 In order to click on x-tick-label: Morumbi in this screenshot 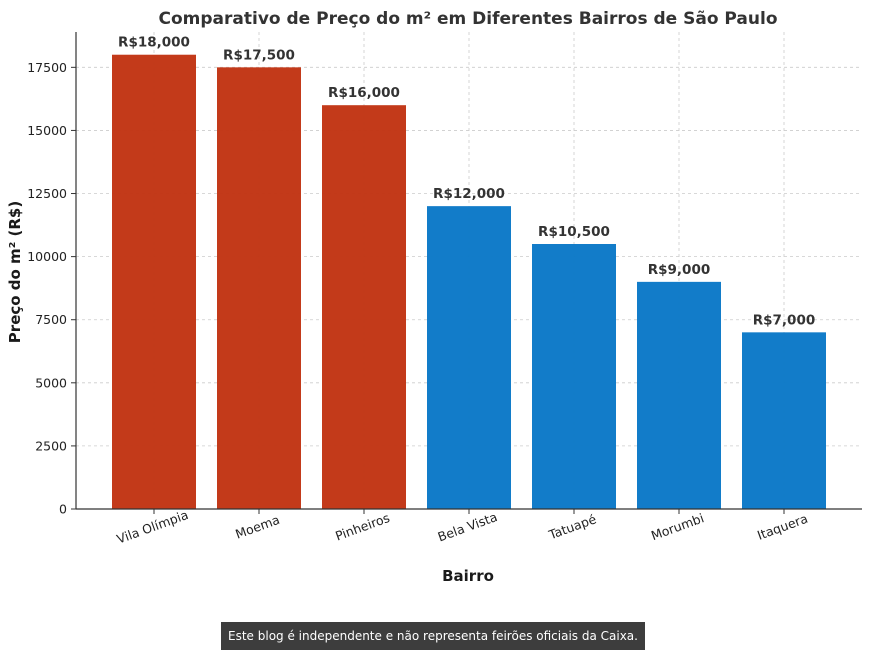, I will do `click(677, 526)`.